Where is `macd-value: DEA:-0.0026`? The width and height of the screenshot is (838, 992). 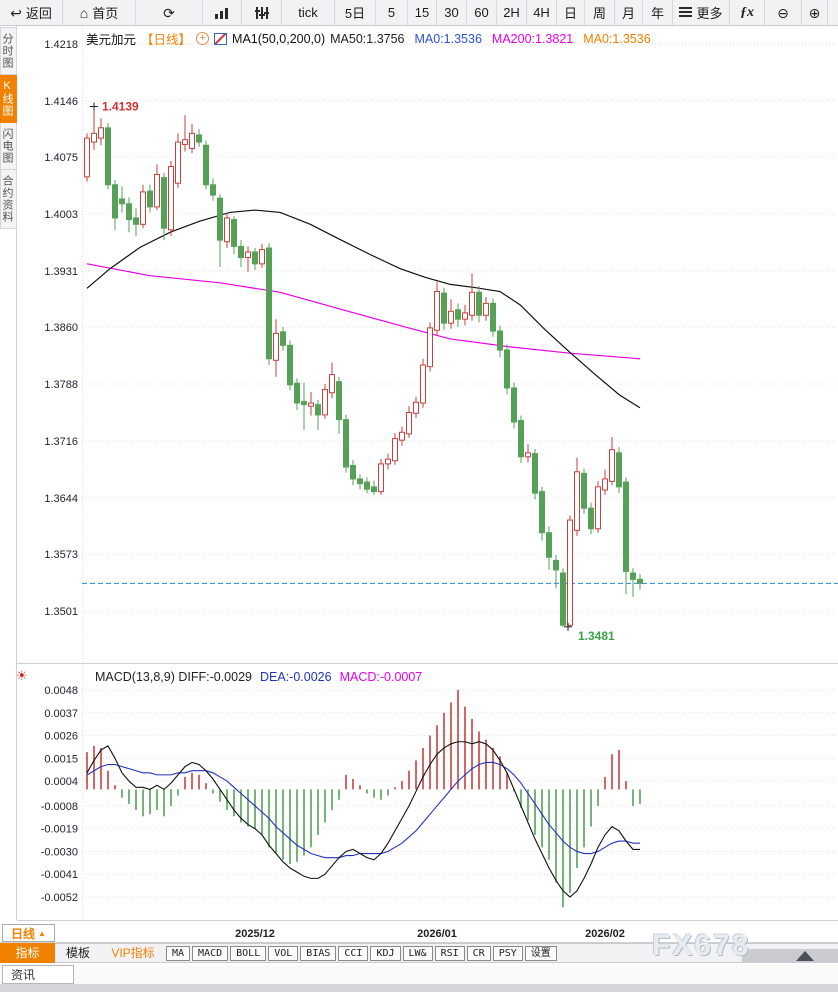 macd-value: DEA:-0.0026 is located at coordinates (296, 677).